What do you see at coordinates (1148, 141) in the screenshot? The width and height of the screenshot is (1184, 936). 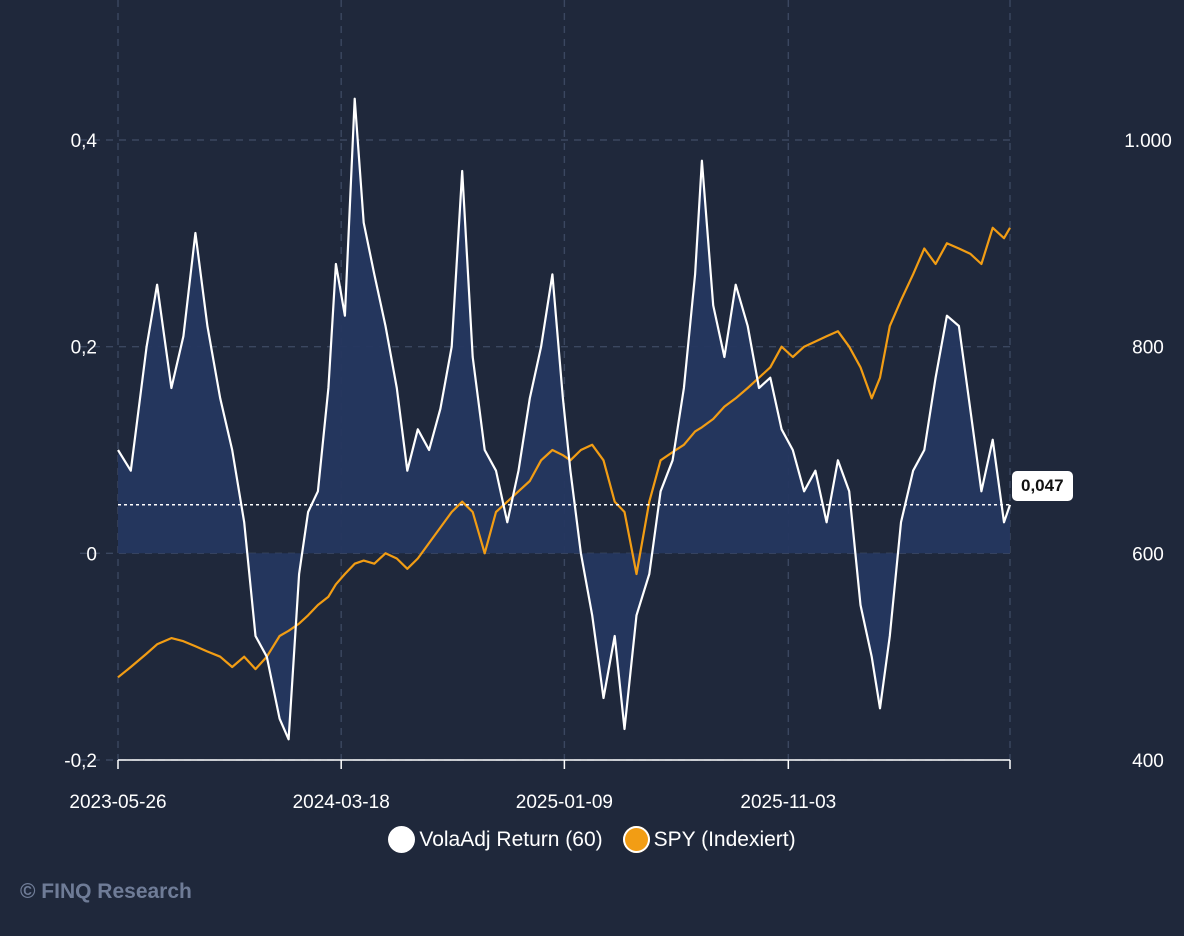 I see `y-right-tick-label: 1.000` at bounding box center [1148, 141].